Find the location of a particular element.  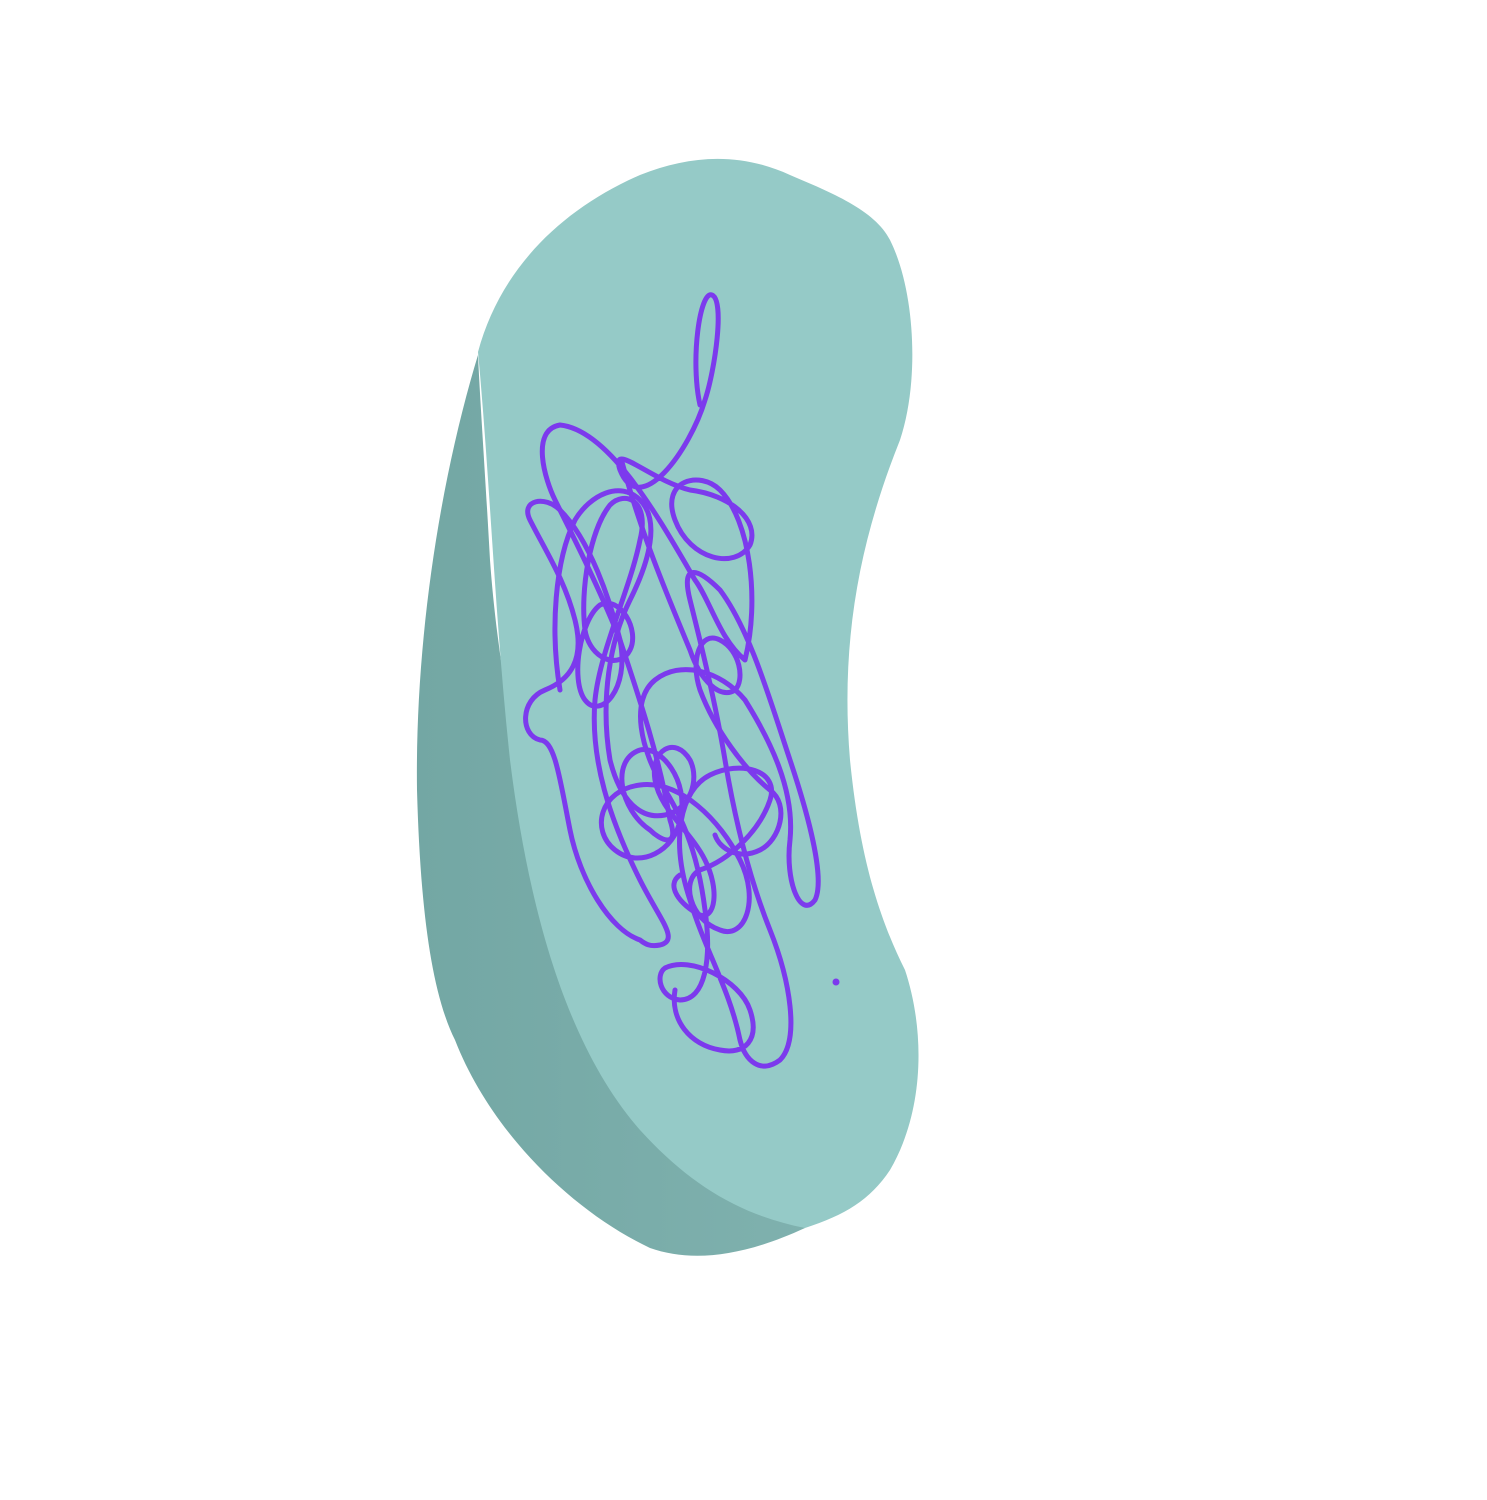

nucleoid-dna-loop-inner is located at coordinates (634, 703).